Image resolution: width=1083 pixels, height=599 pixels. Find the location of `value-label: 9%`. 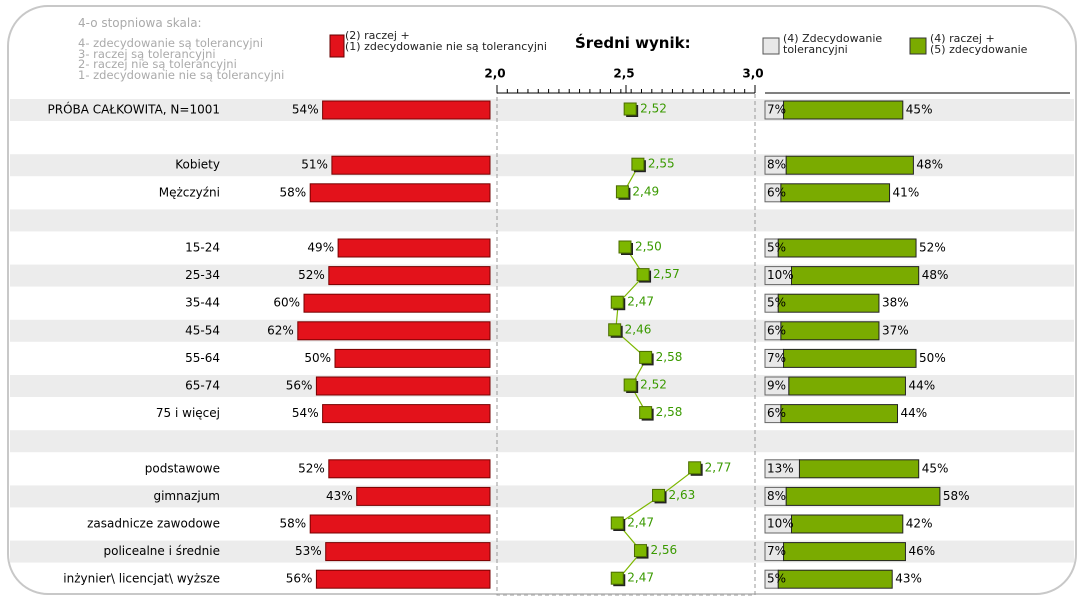

value-label: 9% is located at coordinates (776, 386).